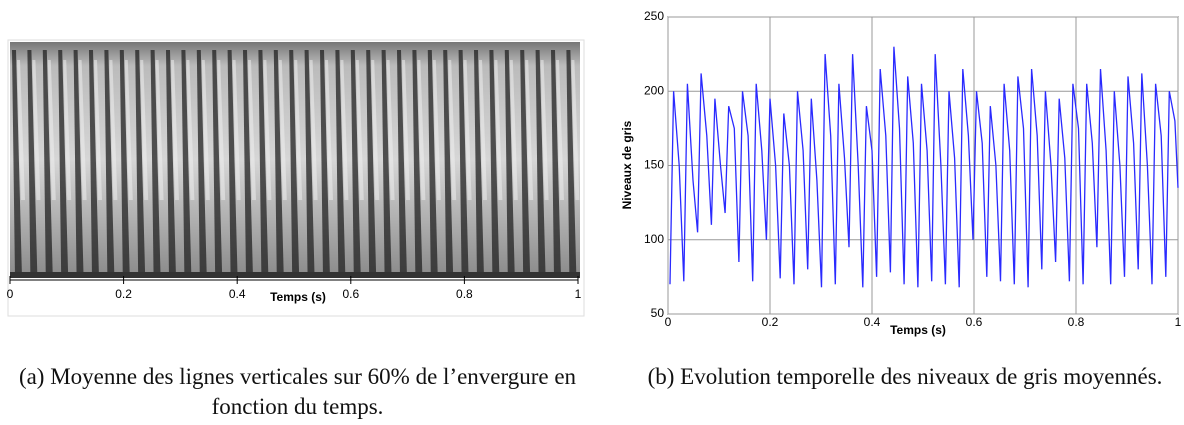  I want to click on y-tick-label: 150, so click(654, 165).